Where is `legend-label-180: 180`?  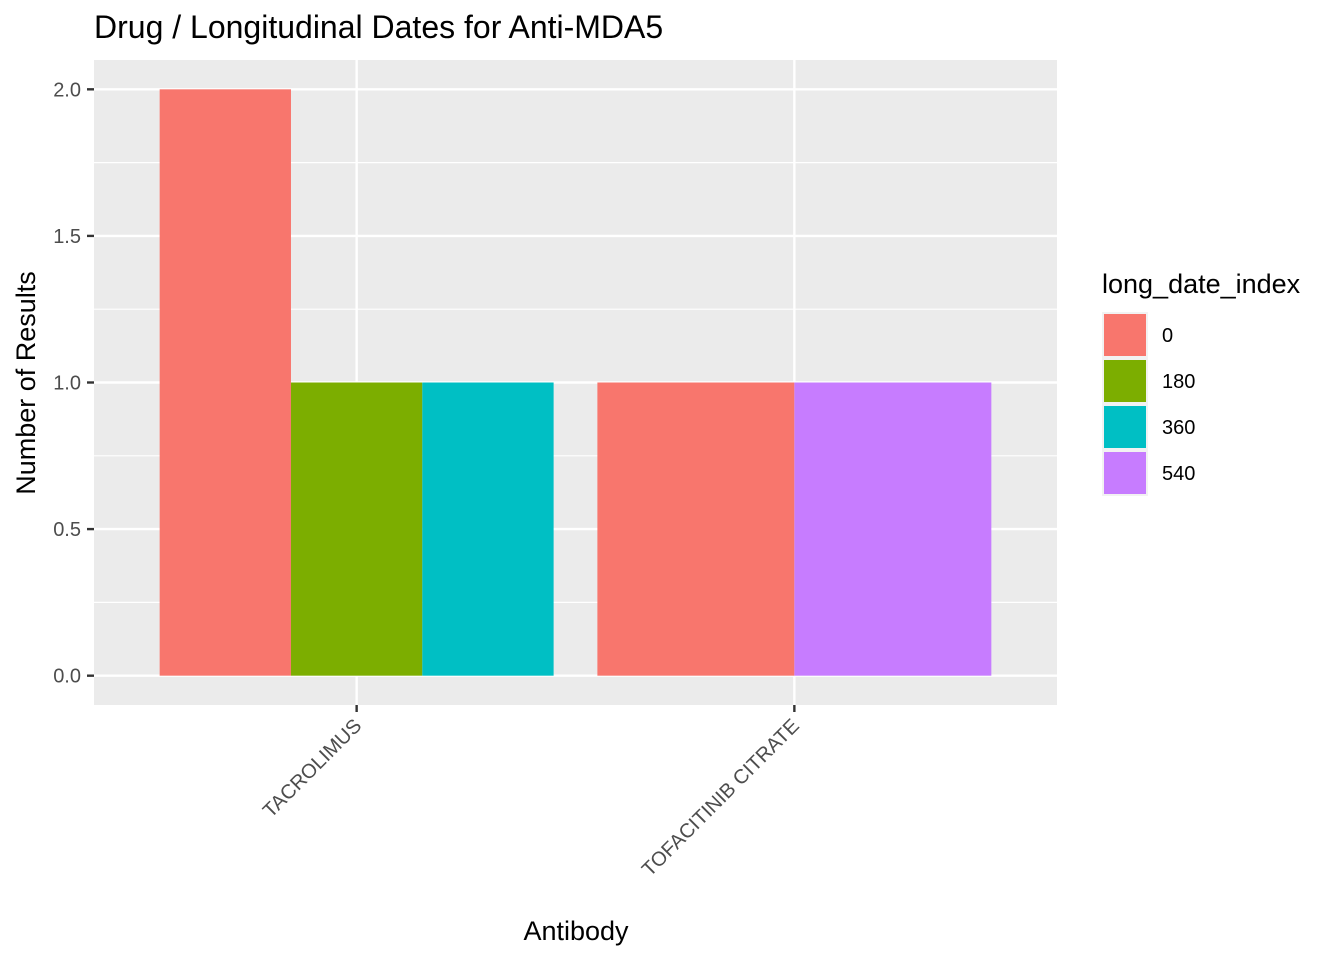
legend-label-180: 180 is located at coordinates (1178, 382).